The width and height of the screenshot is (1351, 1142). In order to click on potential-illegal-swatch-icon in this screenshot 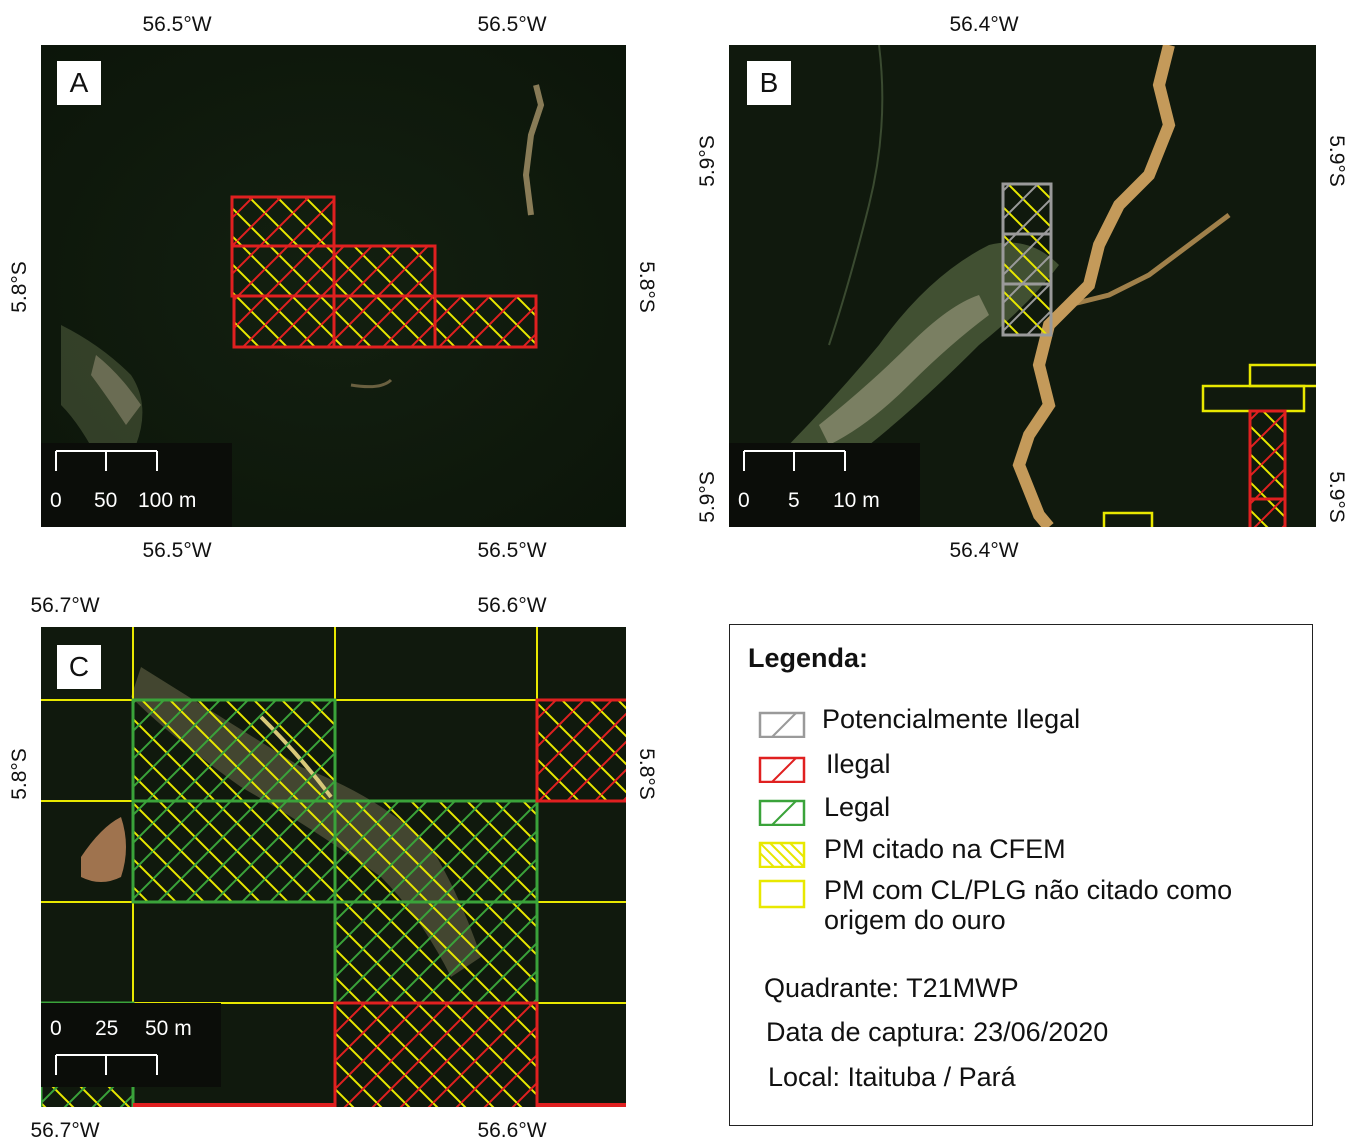, I will do `click(782, 724)`.